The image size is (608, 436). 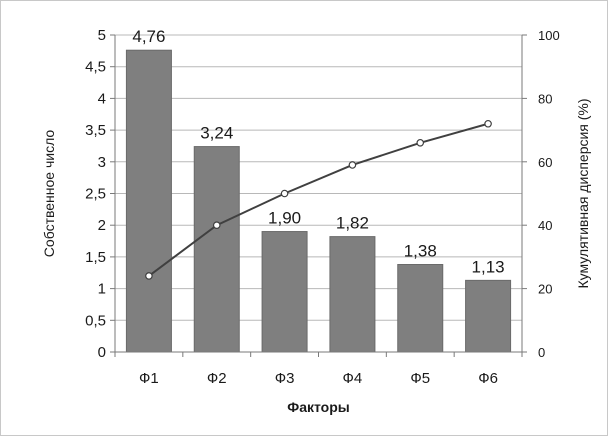 What do you see at coordinates (352, 223) in the screenshot?
I see `bar-data-label: 1,82` at bounding box center [352, 223].